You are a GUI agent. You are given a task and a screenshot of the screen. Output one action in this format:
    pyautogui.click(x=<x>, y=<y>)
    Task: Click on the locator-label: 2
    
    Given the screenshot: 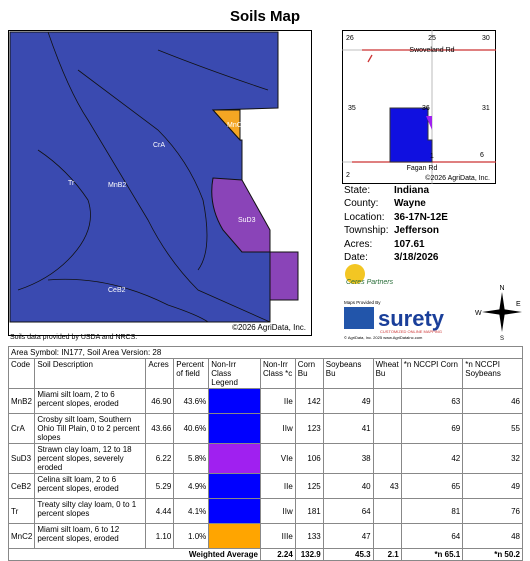 What is the action you would take?
    pyautogui.click(x=348, y=175)
    